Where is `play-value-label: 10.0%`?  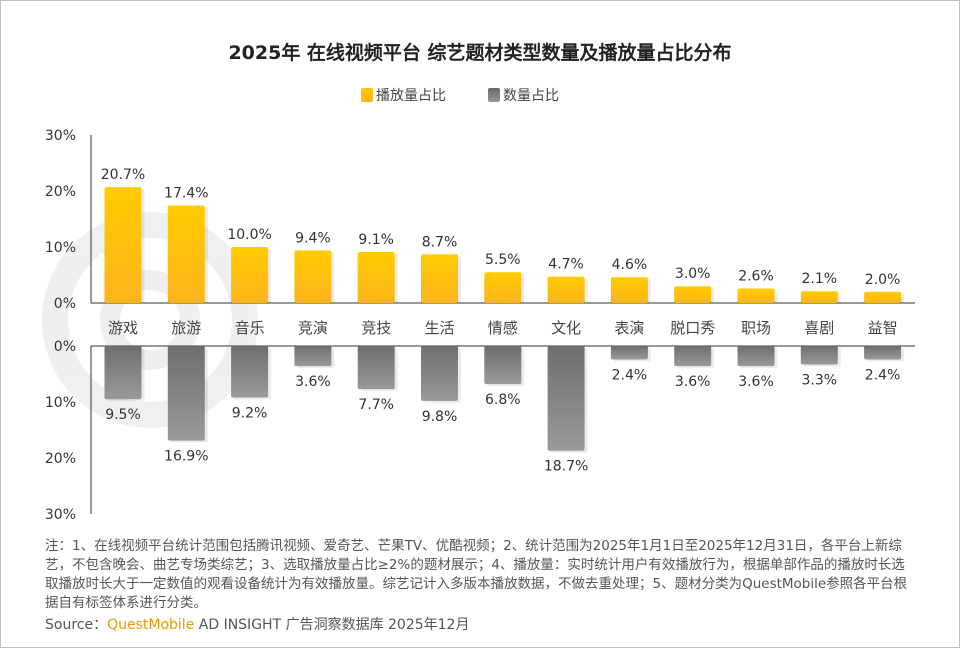 play-value-label: 10.0% is located at coordinates (249, 235).